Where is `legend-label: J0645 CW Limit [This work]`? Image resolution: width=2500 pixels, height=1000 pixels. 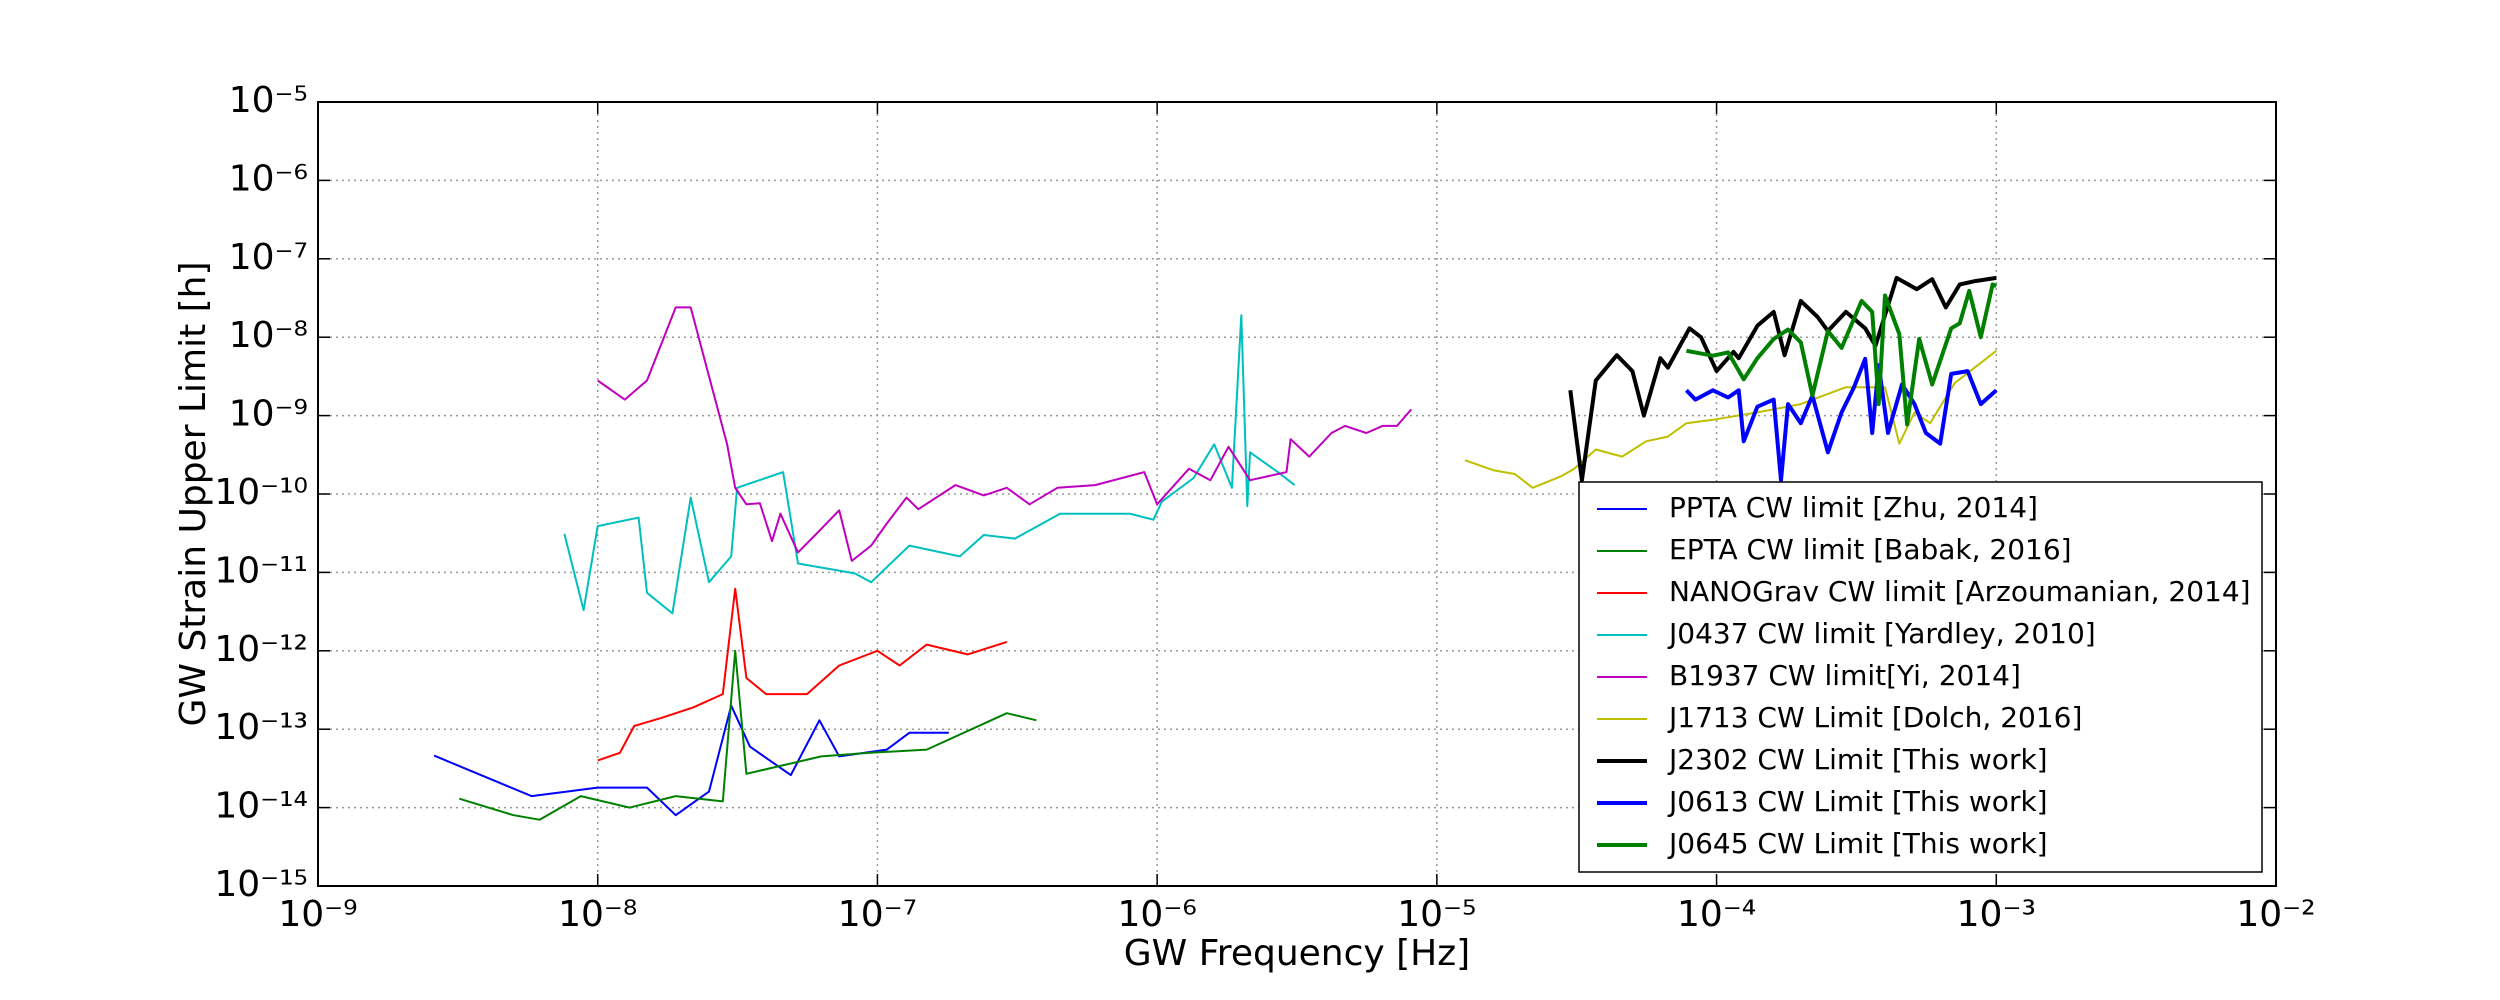
legend-label: J0645 CW Limit [This work] is located at coordinates (1857, 843).